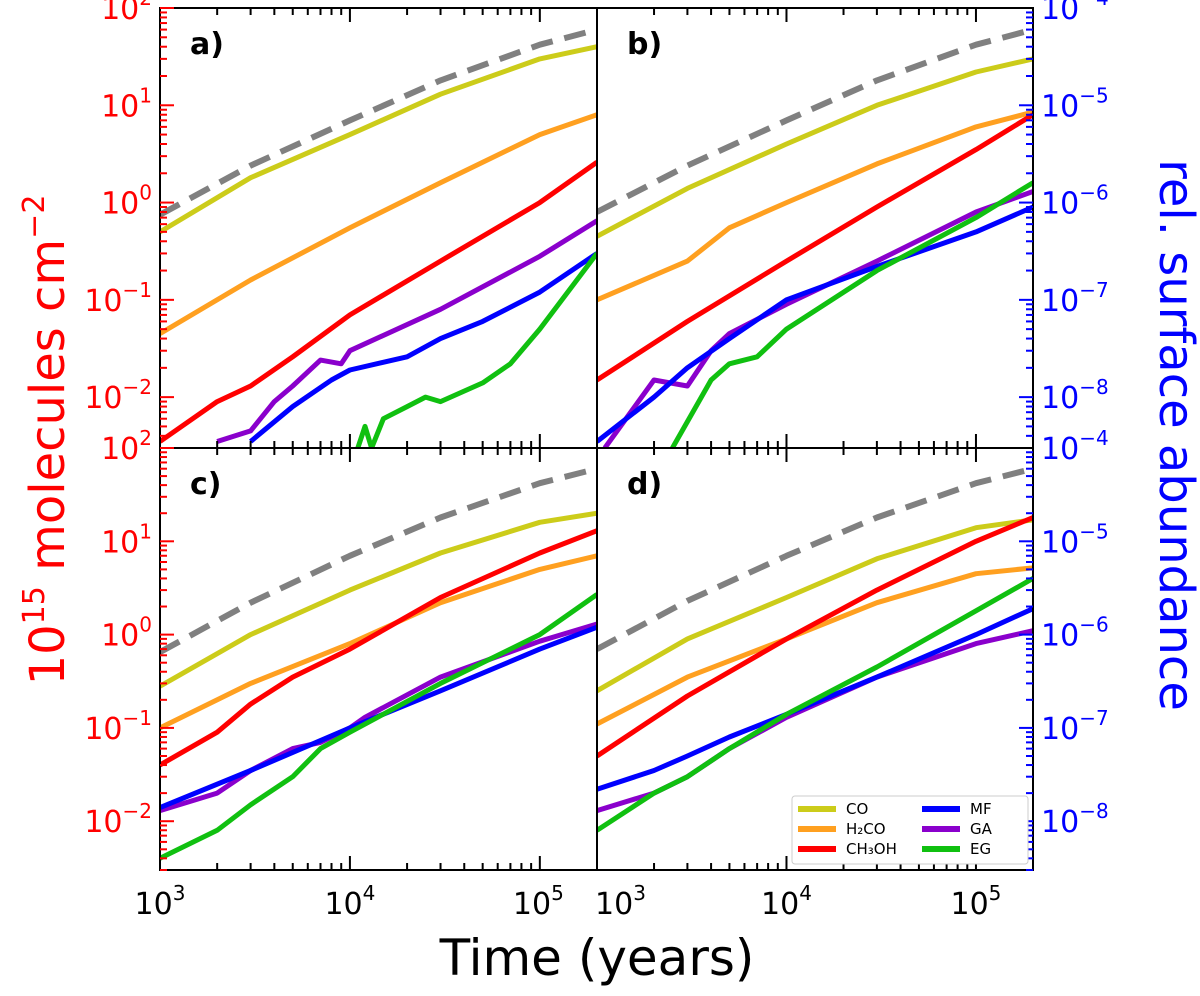 The image size is (1200, 996). Describe the element at coordinates (137, 387) in the screenshot. I see `y-left-tick-label-exponent: −2` at that location.